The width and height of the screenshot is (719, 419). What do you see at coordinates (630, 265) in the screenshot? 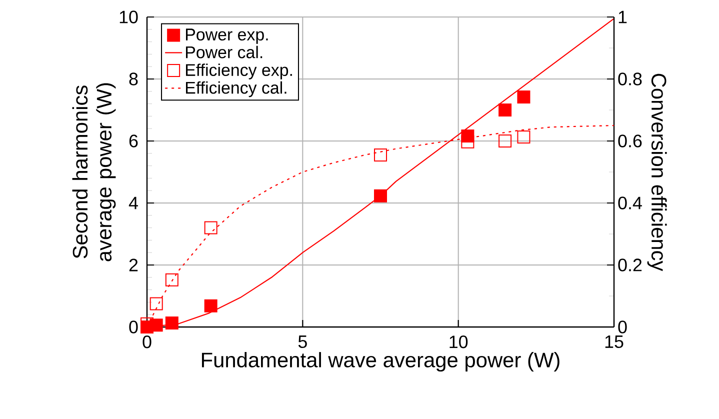
I see `y2-tick-label: 0.2` at bounding box center [630, 265].